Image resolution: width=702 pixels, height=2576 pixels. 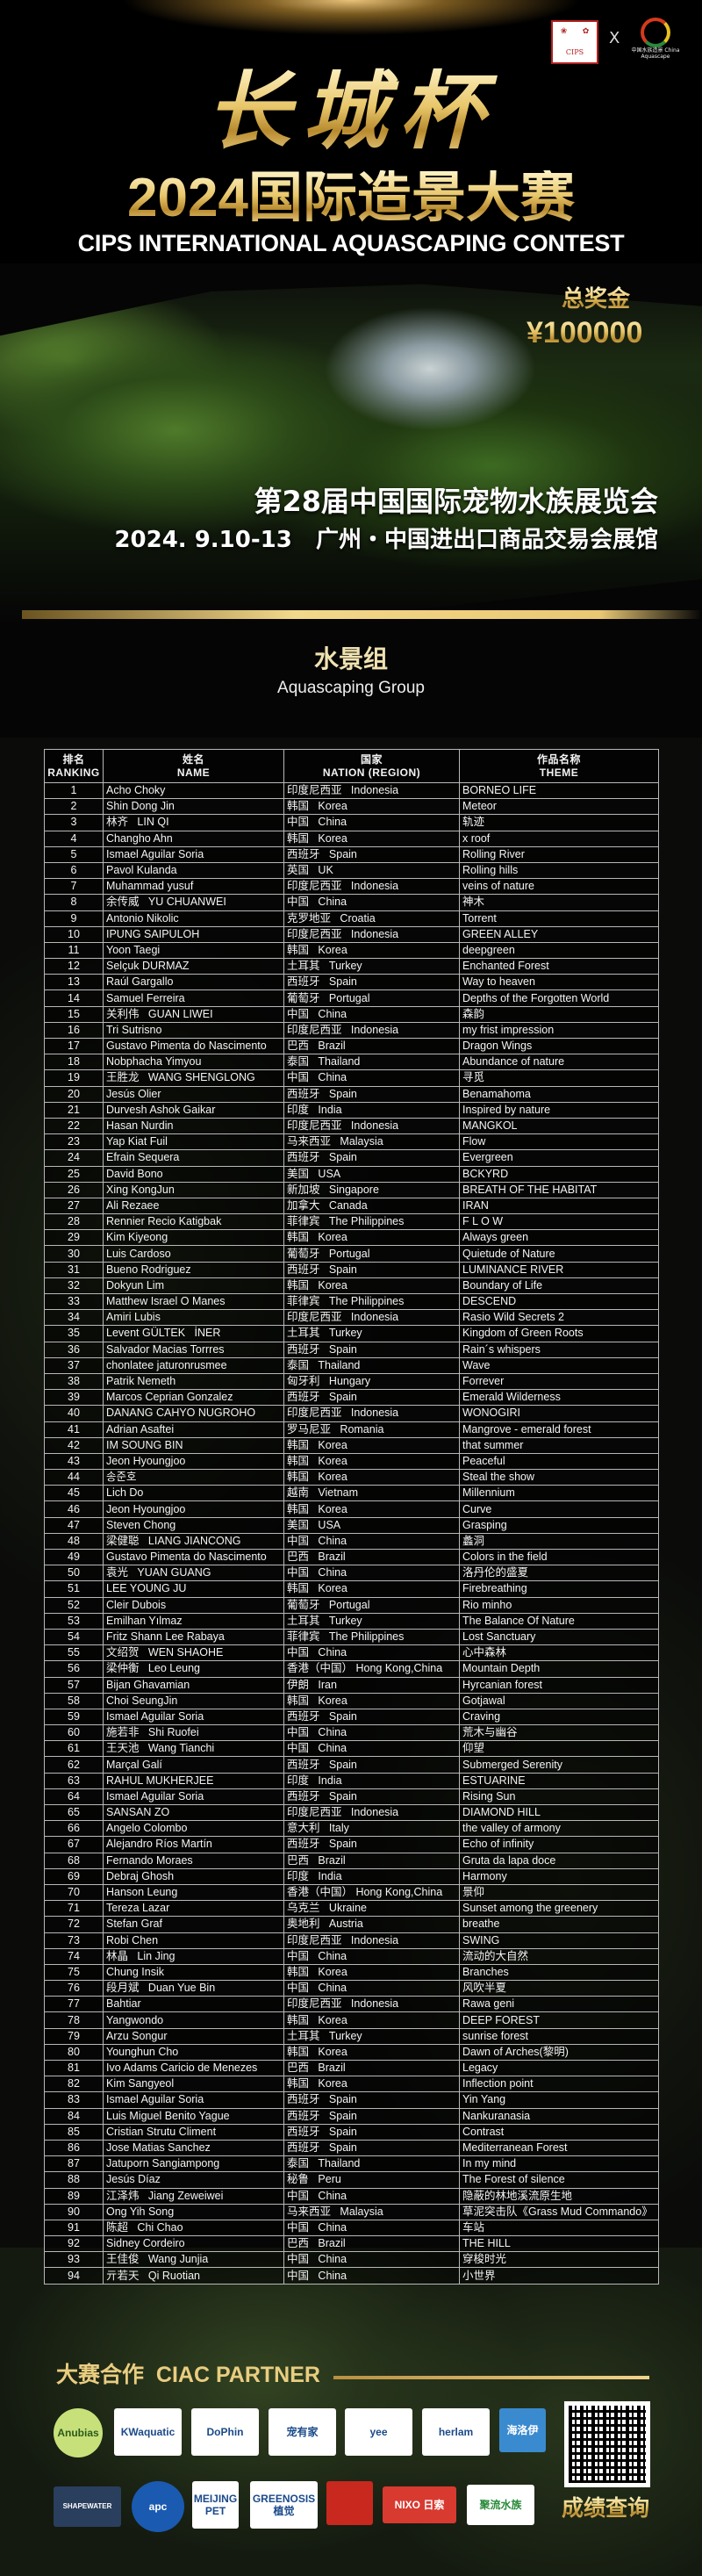 What do you see at coordinates (193, 2211) in the screenshot?
I see `name-cell: Ong Yih Song` at bounding box center [193, 2211].